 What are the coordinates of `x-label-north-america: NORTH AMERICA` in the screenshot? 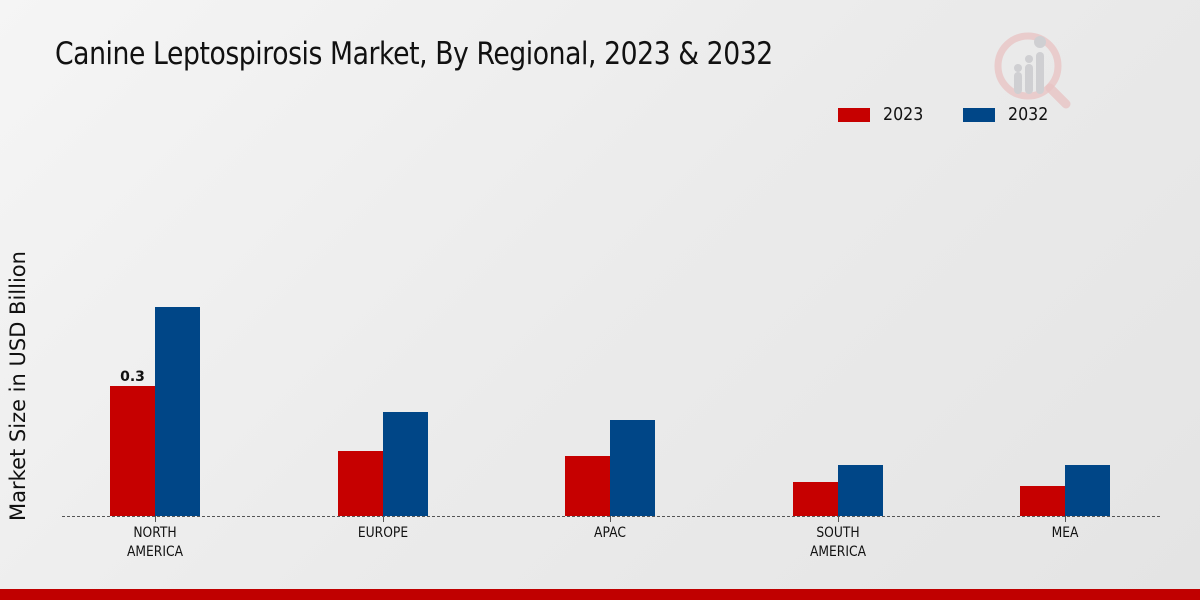 It's located at (155, 543).